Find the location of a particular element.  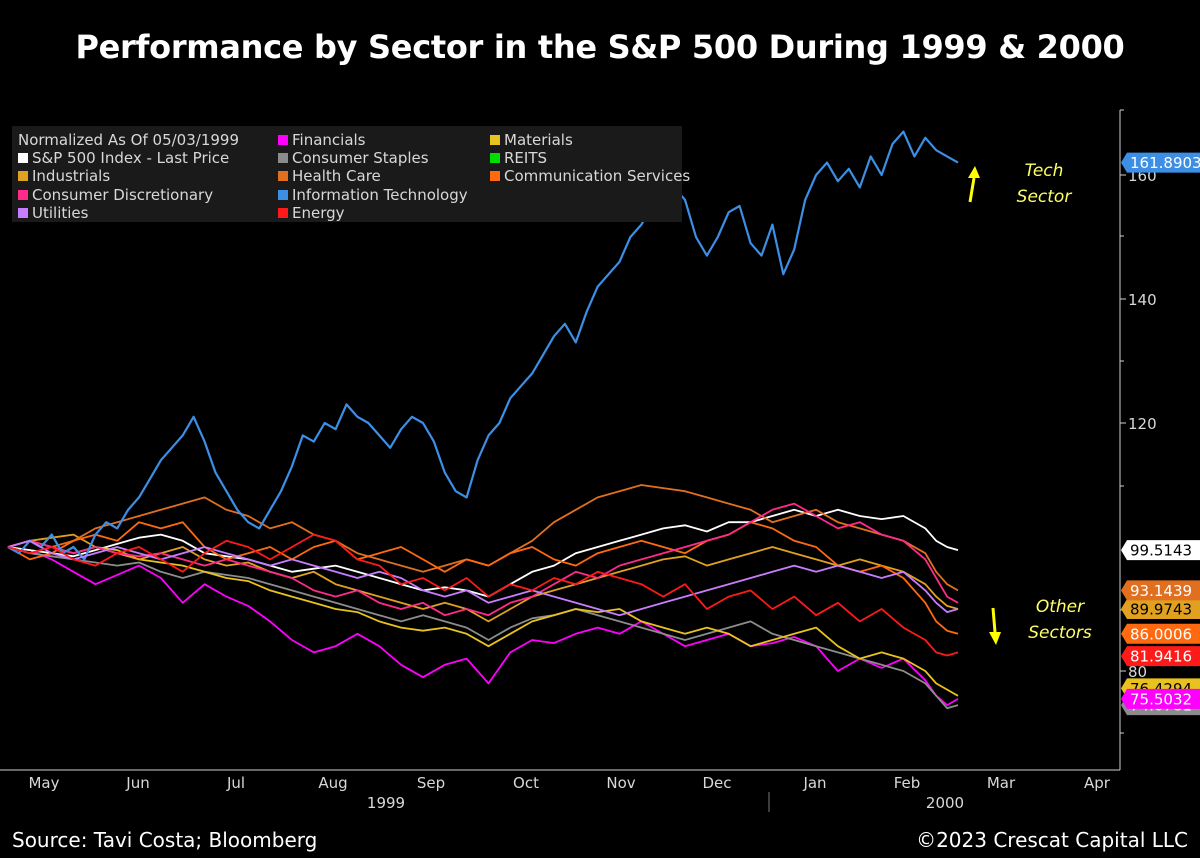

legend-item-3: Utilities is located at coordinates (53, 213).